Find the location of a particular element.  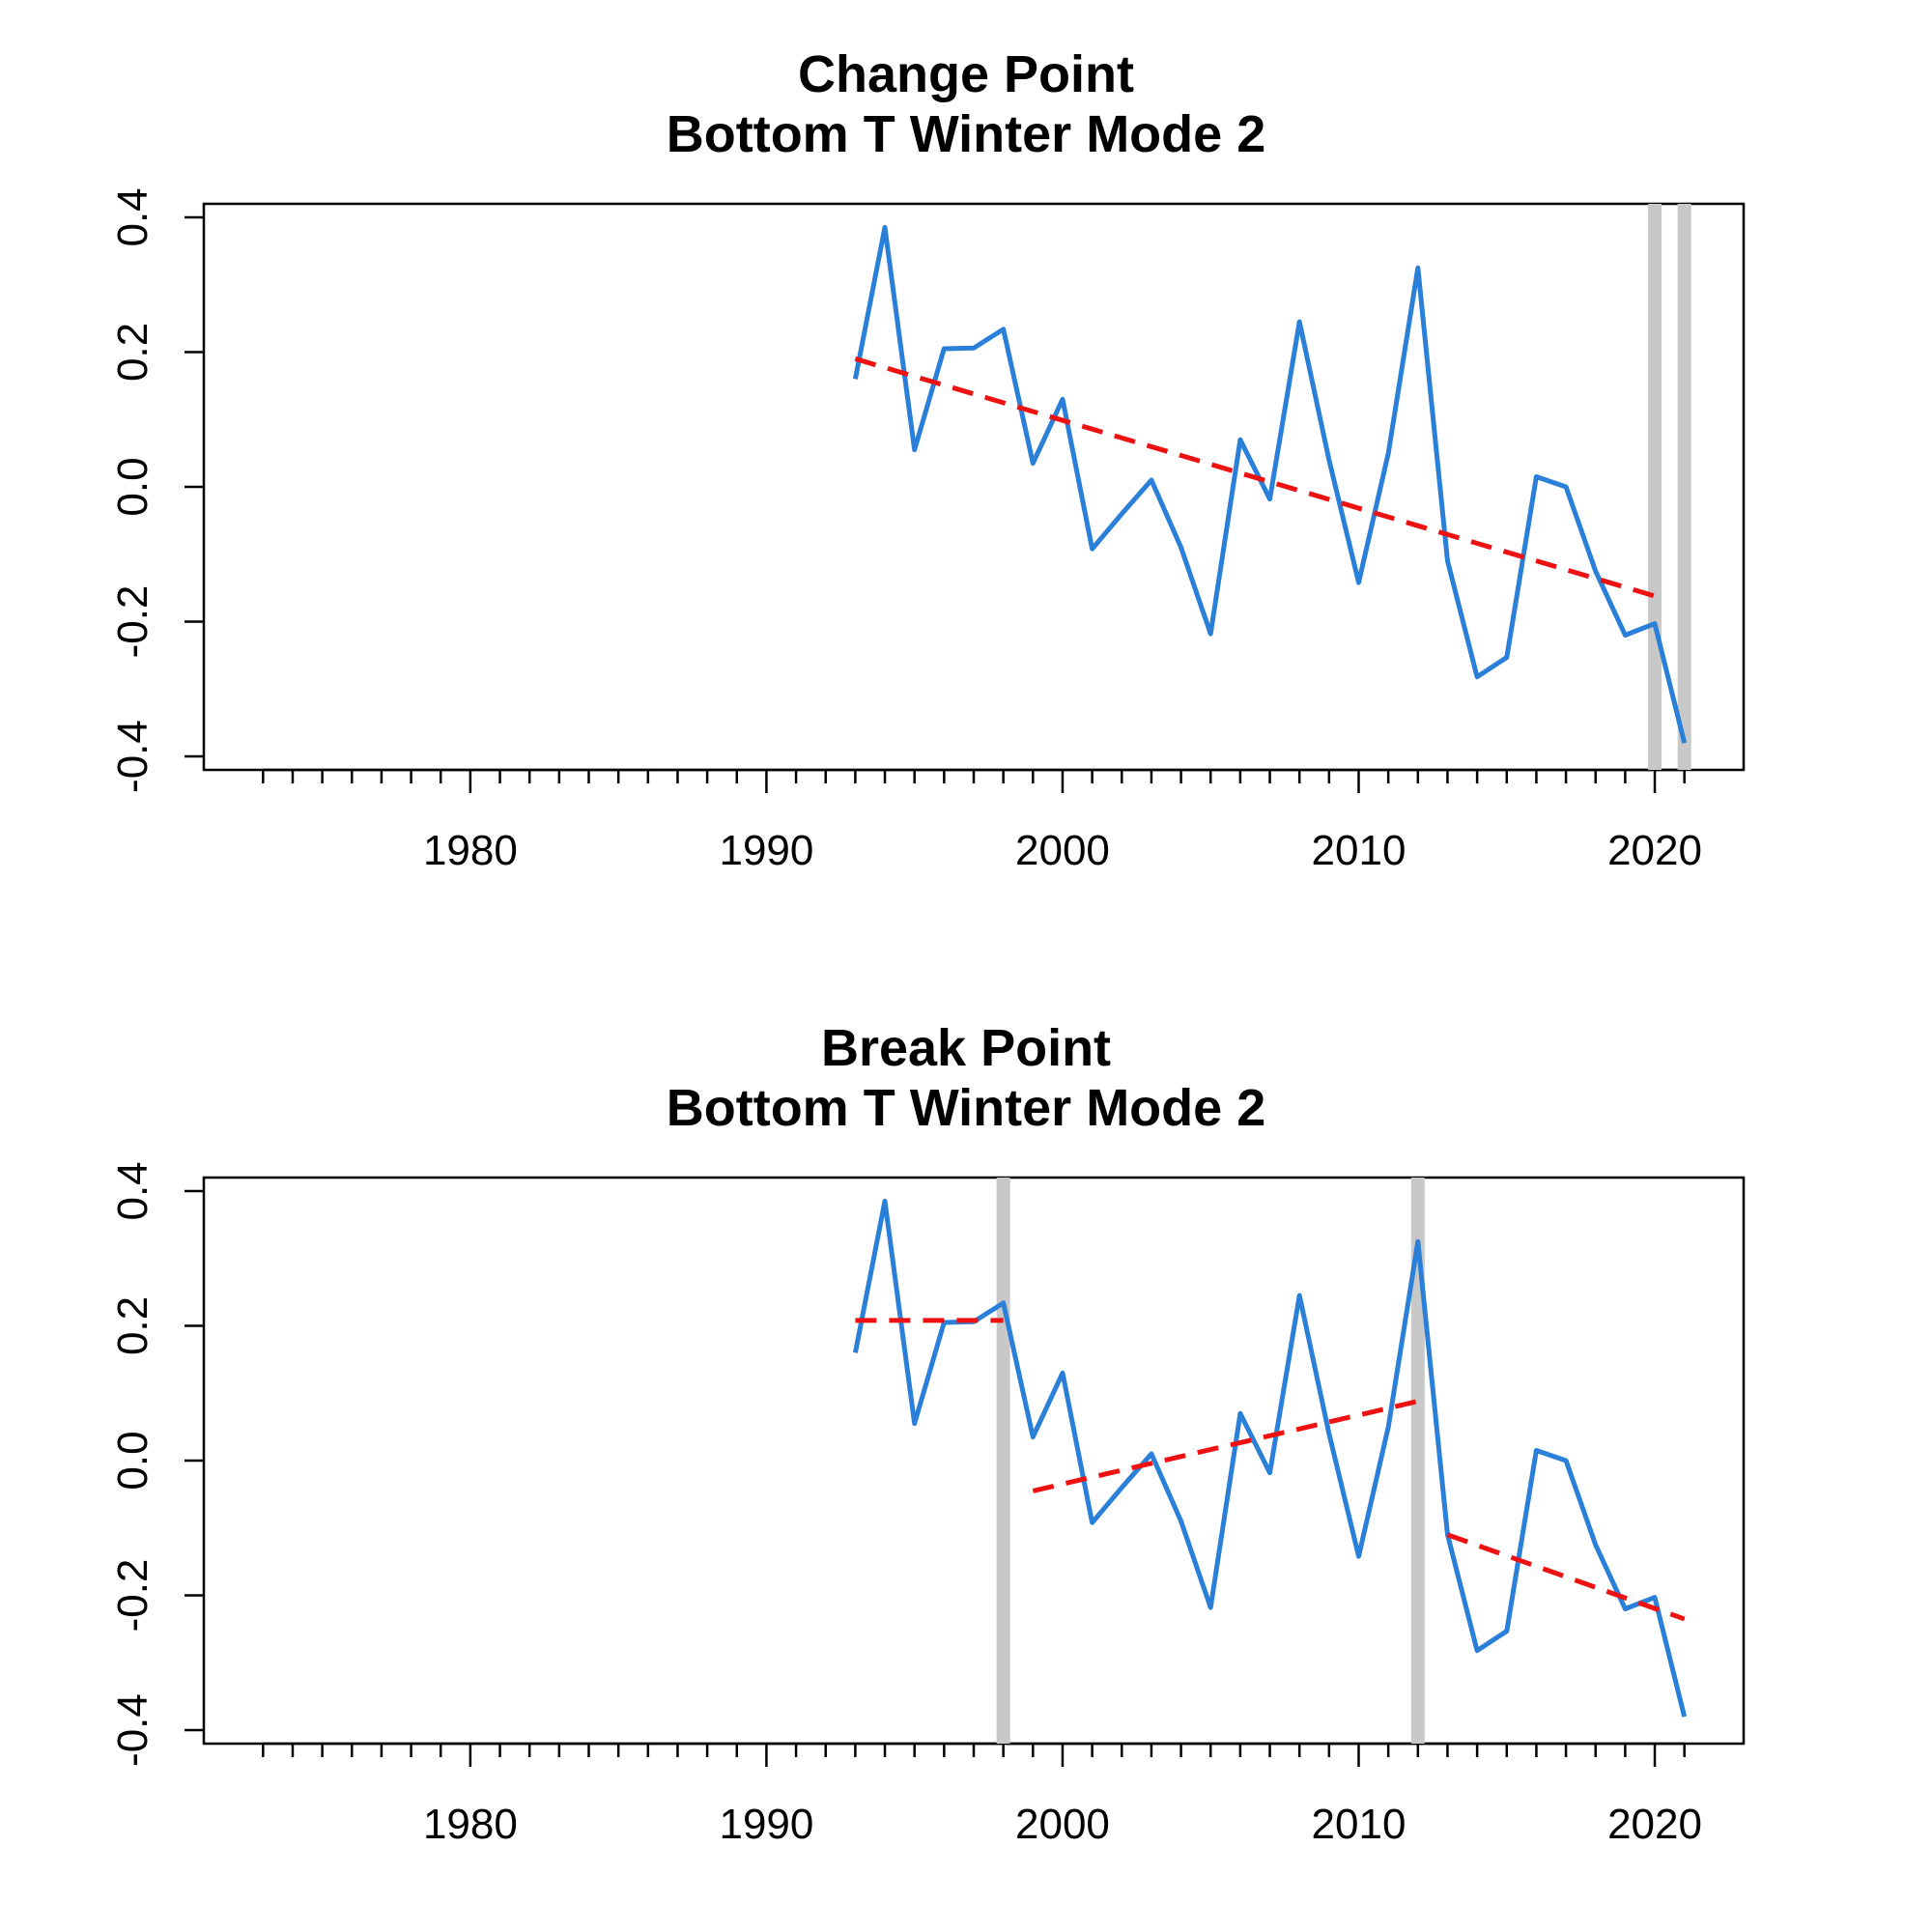

panel-title: Break Point is located at coordinates (966, 1048).